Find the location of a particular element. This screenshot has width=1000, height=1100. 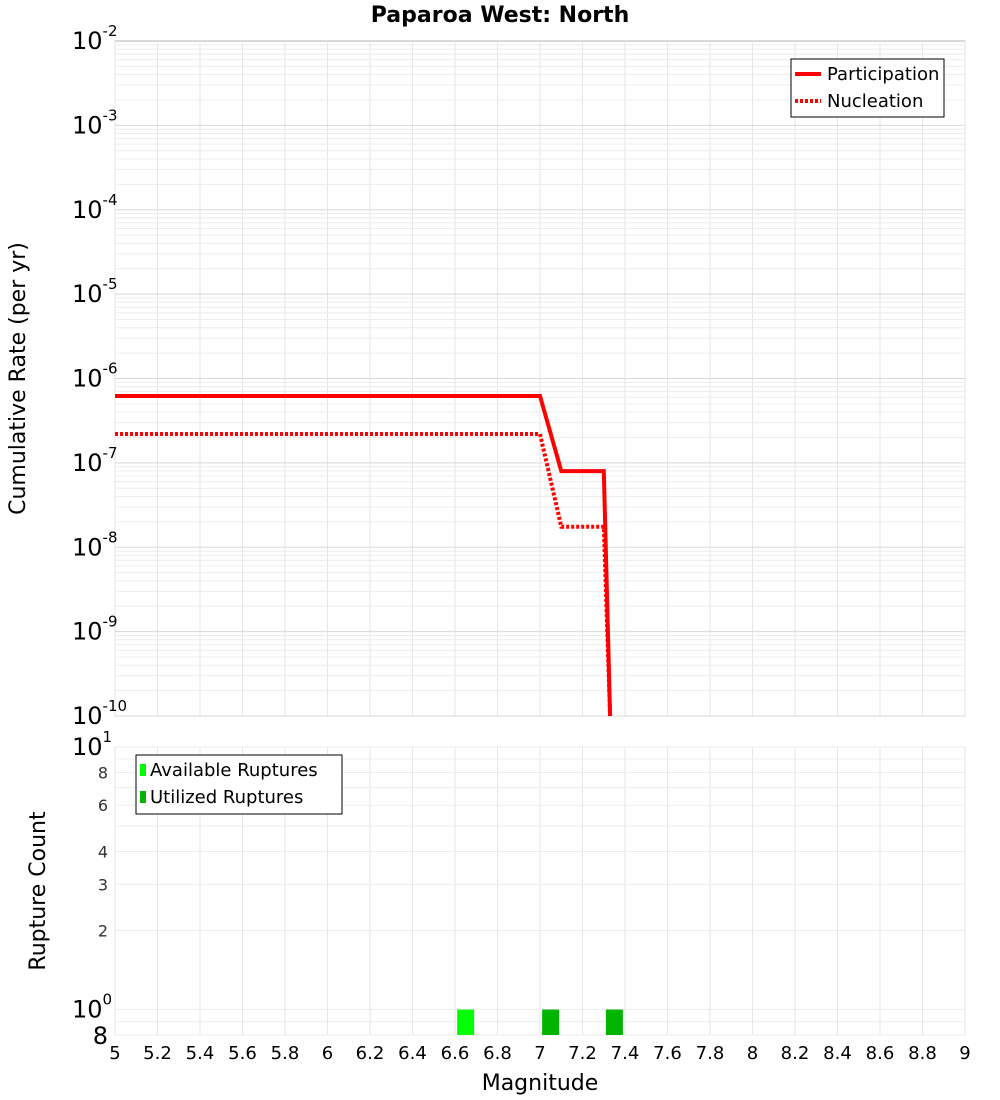

x-tick-label: 7.8 is located at coordinates (710, 1053).